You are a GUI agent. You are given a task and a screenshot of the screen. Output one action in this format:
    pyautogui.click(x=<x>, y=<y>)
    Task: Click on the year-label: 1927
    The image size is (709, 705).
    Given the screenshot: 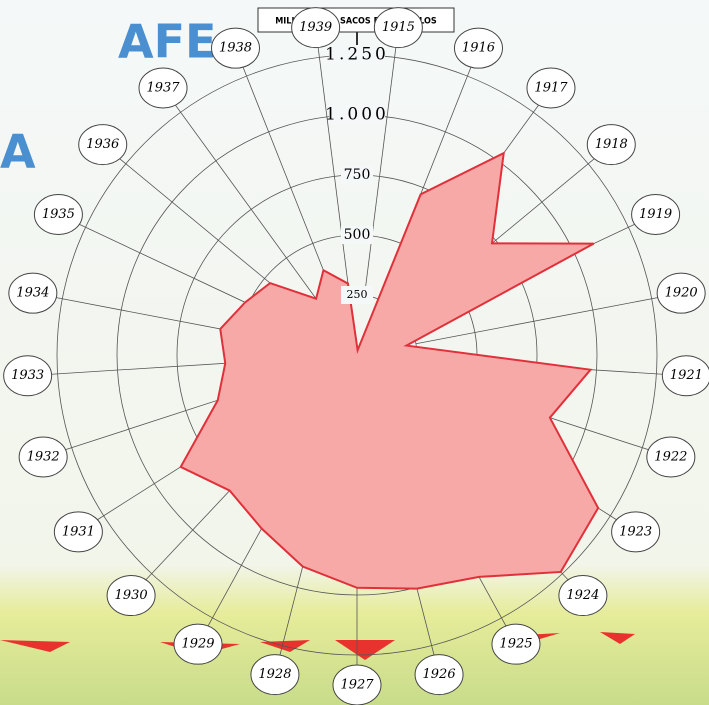 What is the action you would take?
    pyautogui.click(x=357, y=685)
    